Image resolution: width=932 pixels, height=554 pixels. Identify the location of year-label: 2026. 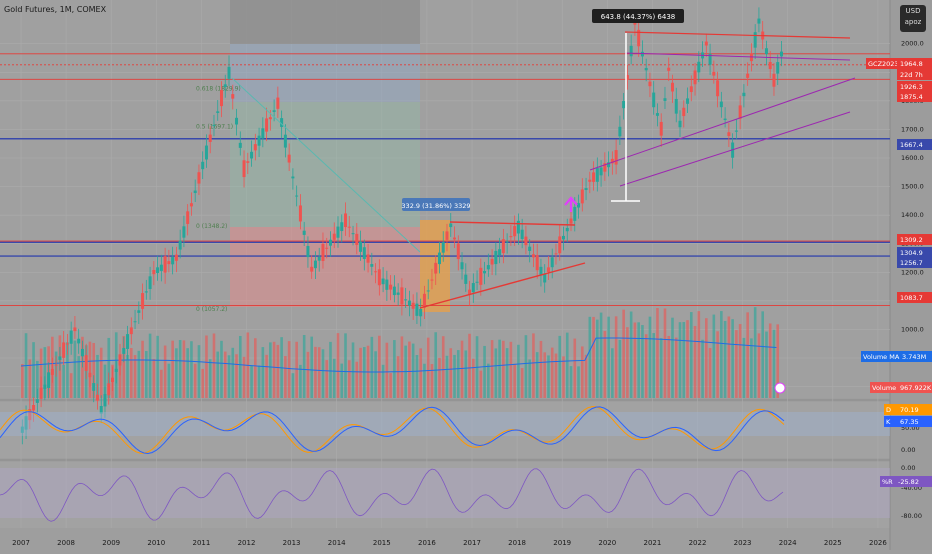
(878, 543).